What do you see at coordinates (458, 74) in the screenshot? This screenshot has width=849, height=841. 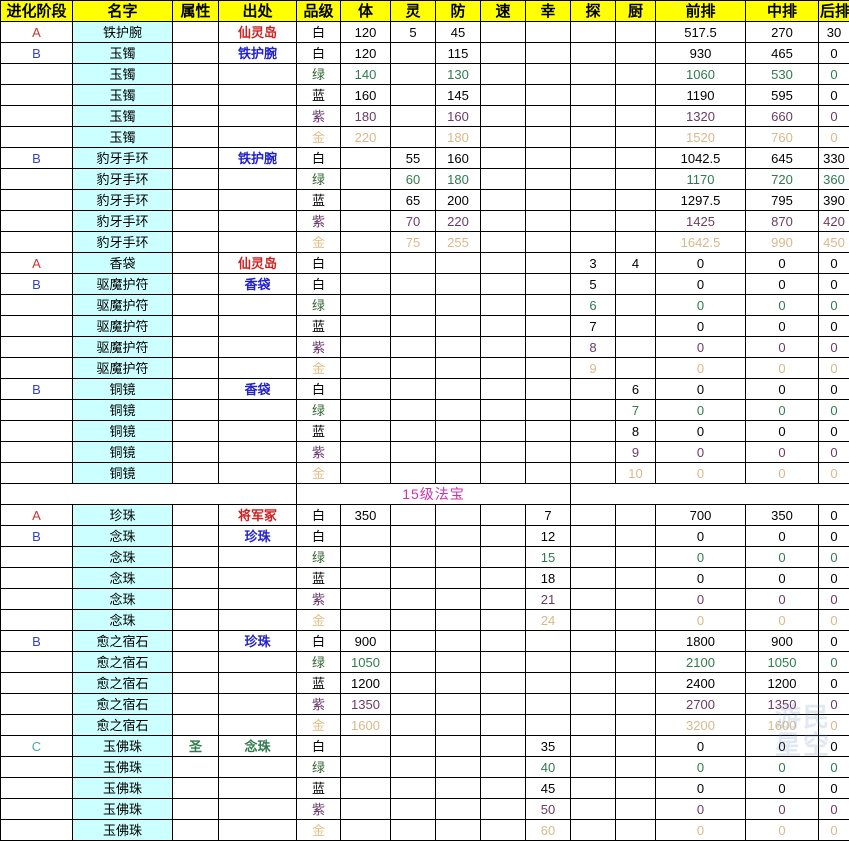 I see `cell-defense: 130` at bounding box center [458, 74].